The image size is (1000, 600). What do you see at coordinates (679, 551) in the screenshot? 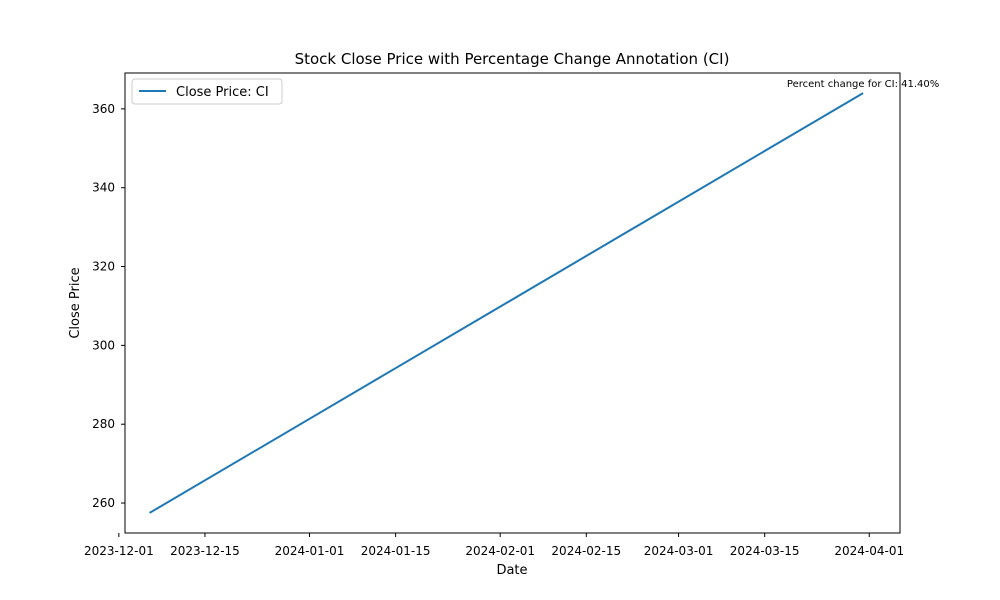
I see `x-tick-label: 2024-03-01` at bounding box center [679, 551].